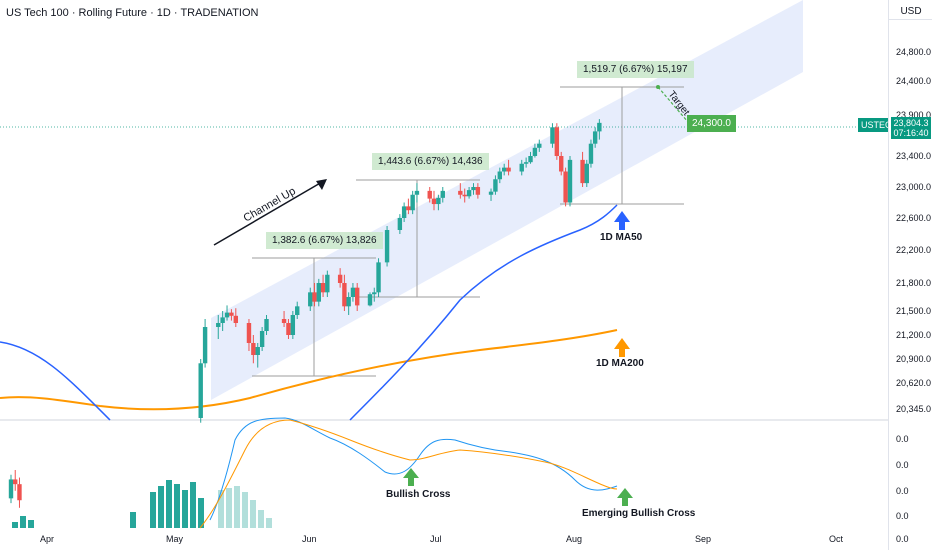 The width and height of the screenshot is (932, 550). What do you see at coordinates (268, 213) in the screenshot?
I see `channel-arrow` at bounding box center [268, 213].